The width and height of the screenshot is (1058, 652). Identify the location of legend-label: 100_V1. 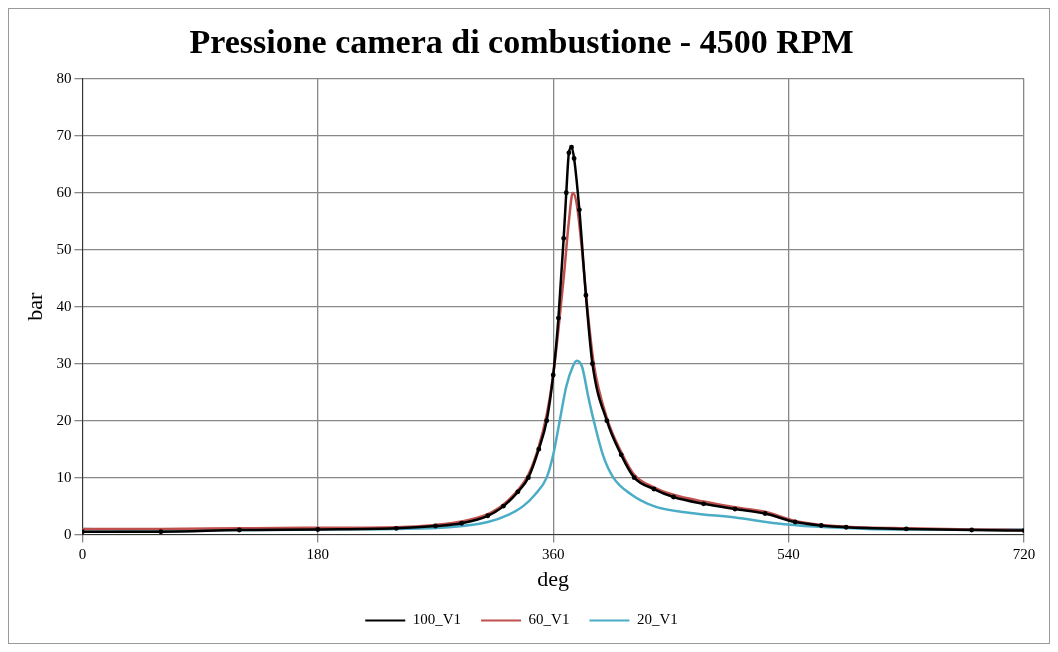
(437, 619).